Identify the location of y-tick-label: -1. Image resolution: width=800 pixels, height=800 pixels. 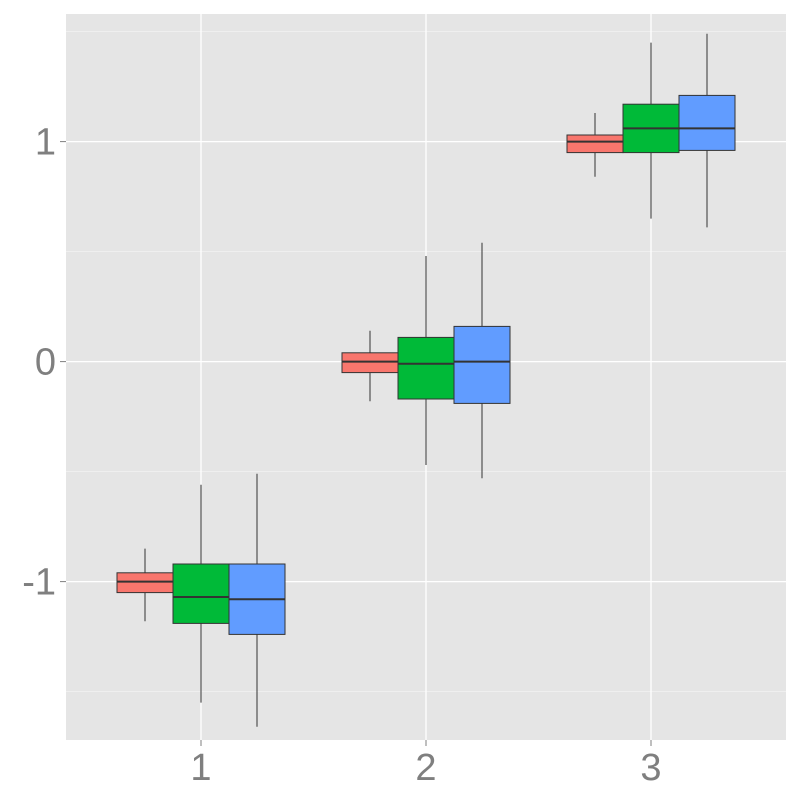
(39, 583).